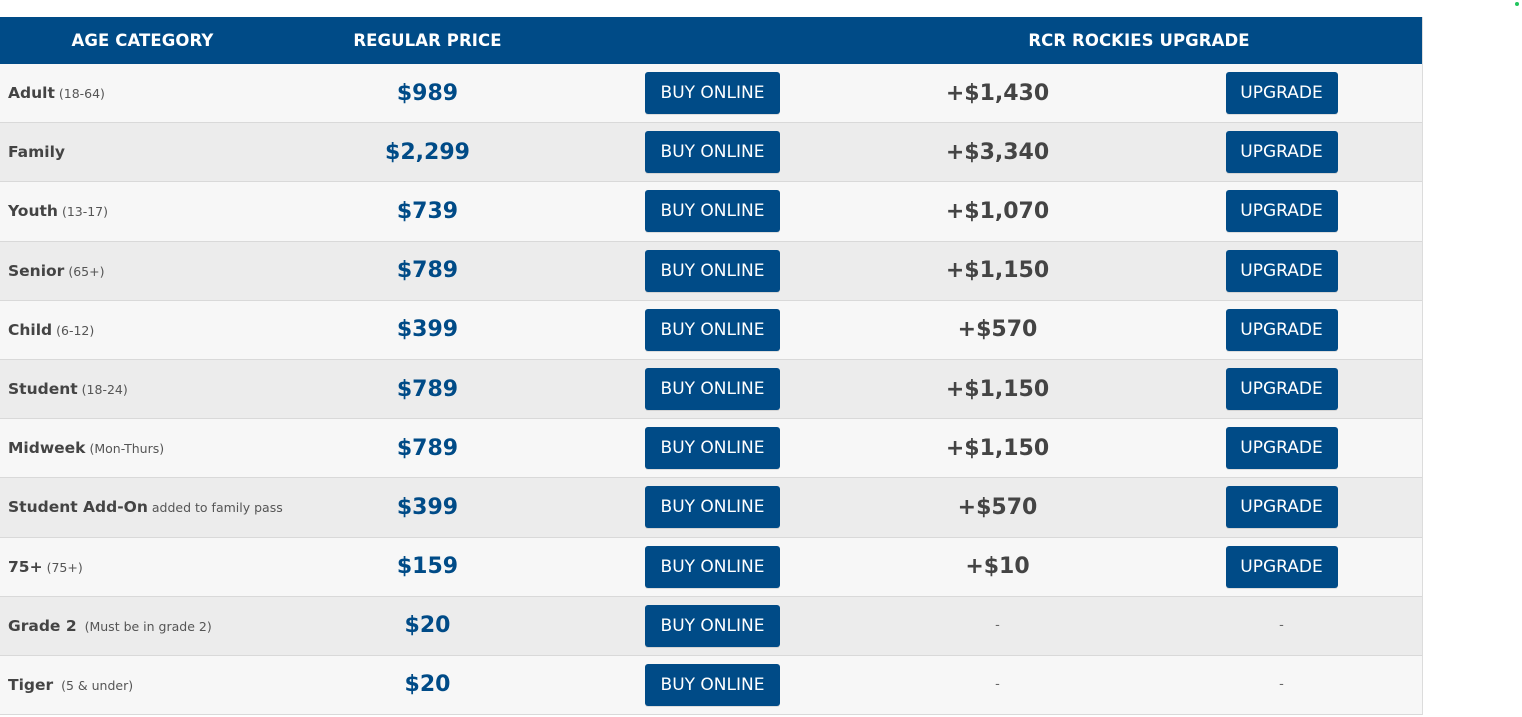 The image size is (1522, 717). Describe the element at coordinates (142, 567) in the screenshot. I see `age-category-cell: 75+ (75+)` at that location.